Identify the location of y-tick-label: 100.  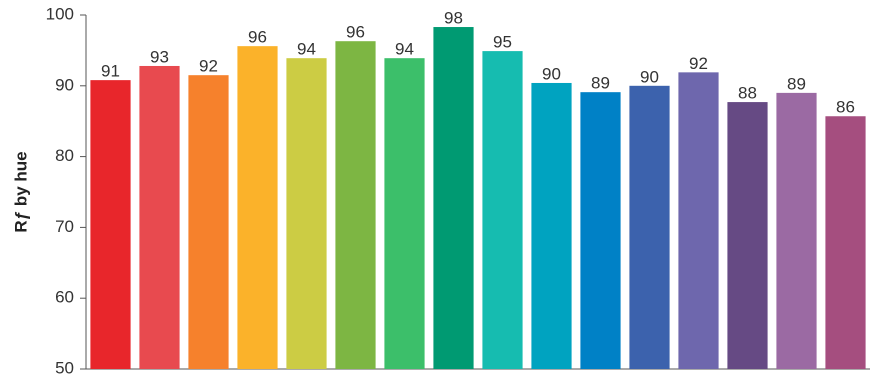
(60, 13).